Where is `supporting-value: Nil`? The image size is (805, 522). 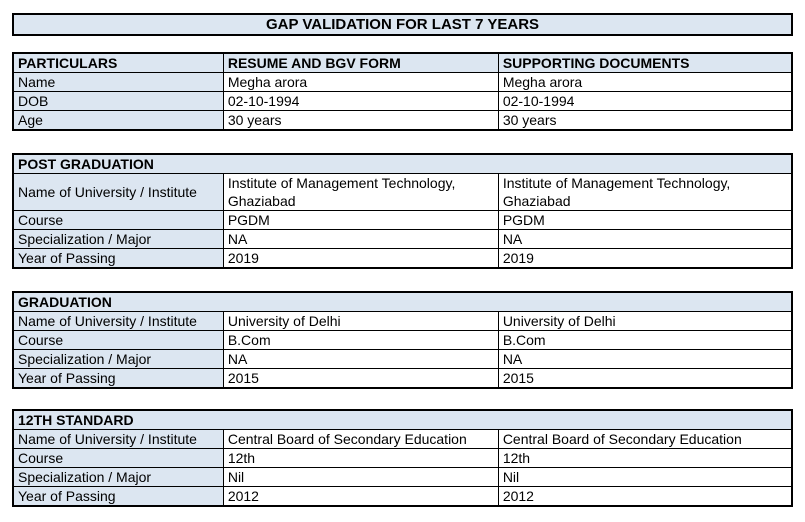
supporting-value: Nil is located at coordinates (645, 477).